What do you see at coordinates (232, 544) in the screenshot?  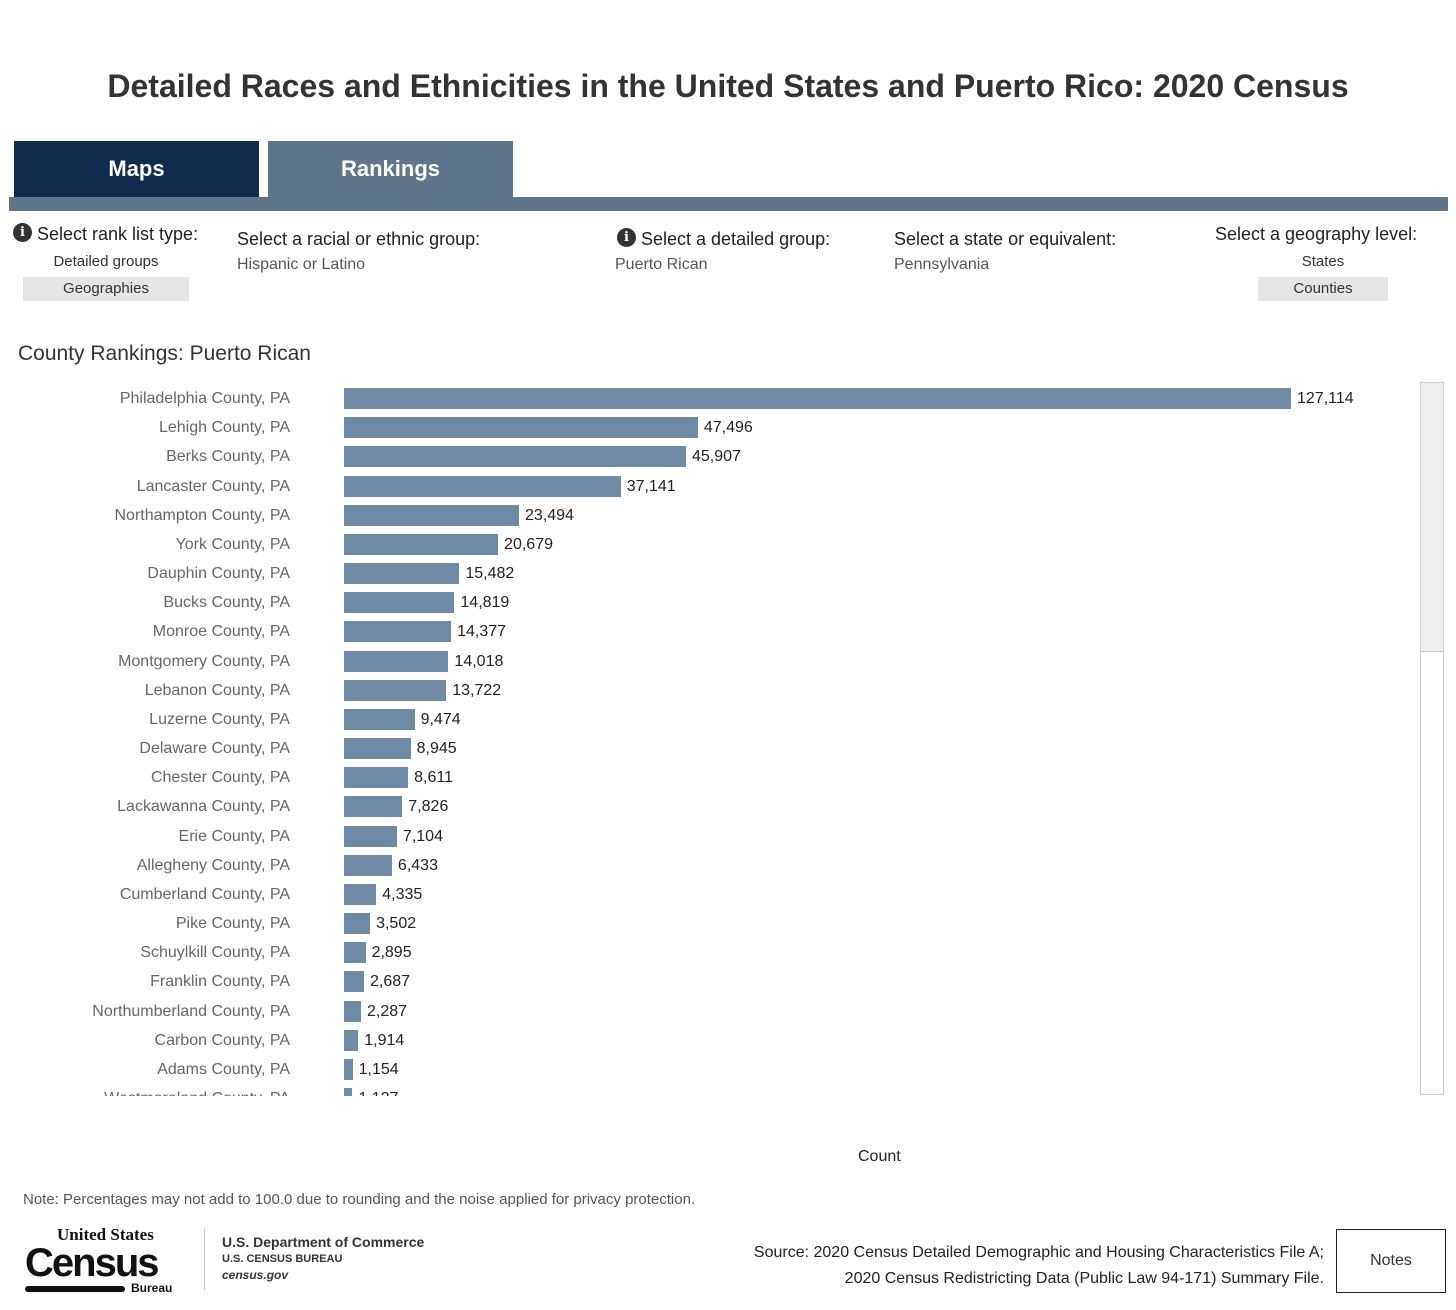 I see `category-label: York County, PA` at bounding box center [232, 544].